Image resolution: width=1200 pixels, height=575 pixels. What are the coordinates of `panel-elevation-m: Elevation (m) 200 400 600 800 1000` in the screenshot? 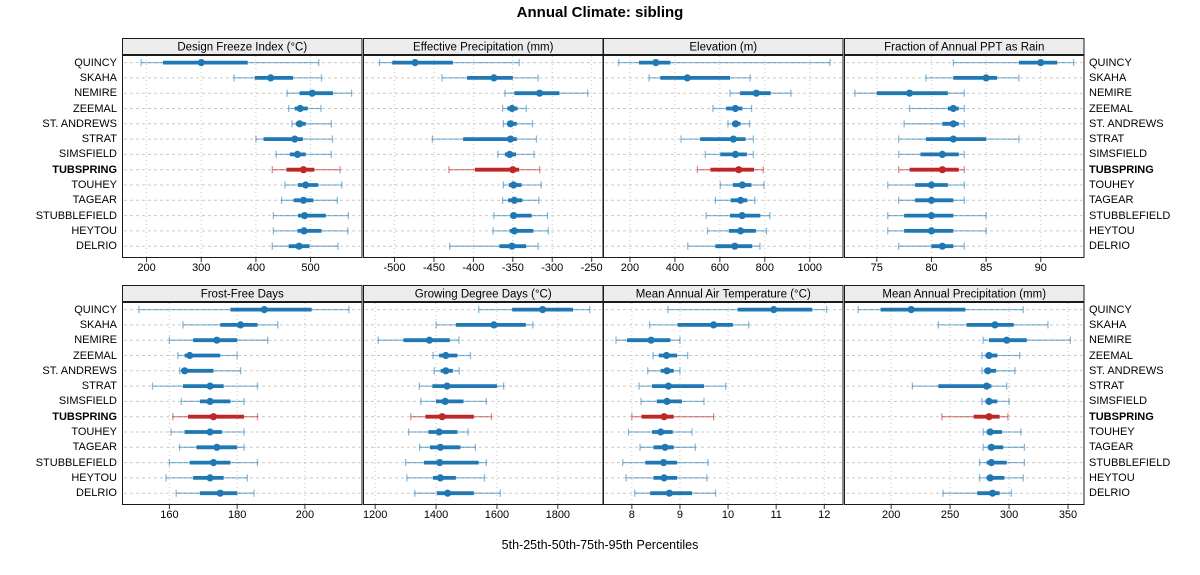 It's located at (723, 156).